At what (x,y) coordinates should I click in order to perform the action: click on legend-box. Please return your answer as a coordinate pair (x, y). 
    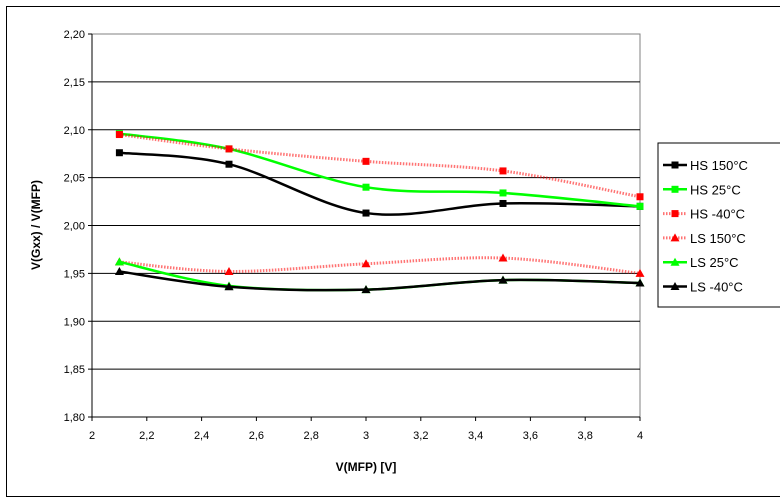
    Looking at the image, I should click on (718, 225).